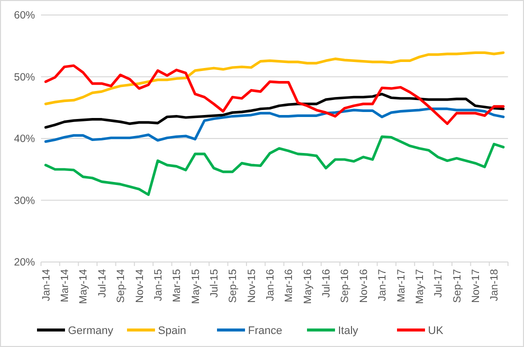 The width and height of the screenshot is (524, 347). What do you see at coordinates (270, 285) in the screenshot?
I see `x-tick-label: Jan-16` at bounding box center [270, 285].